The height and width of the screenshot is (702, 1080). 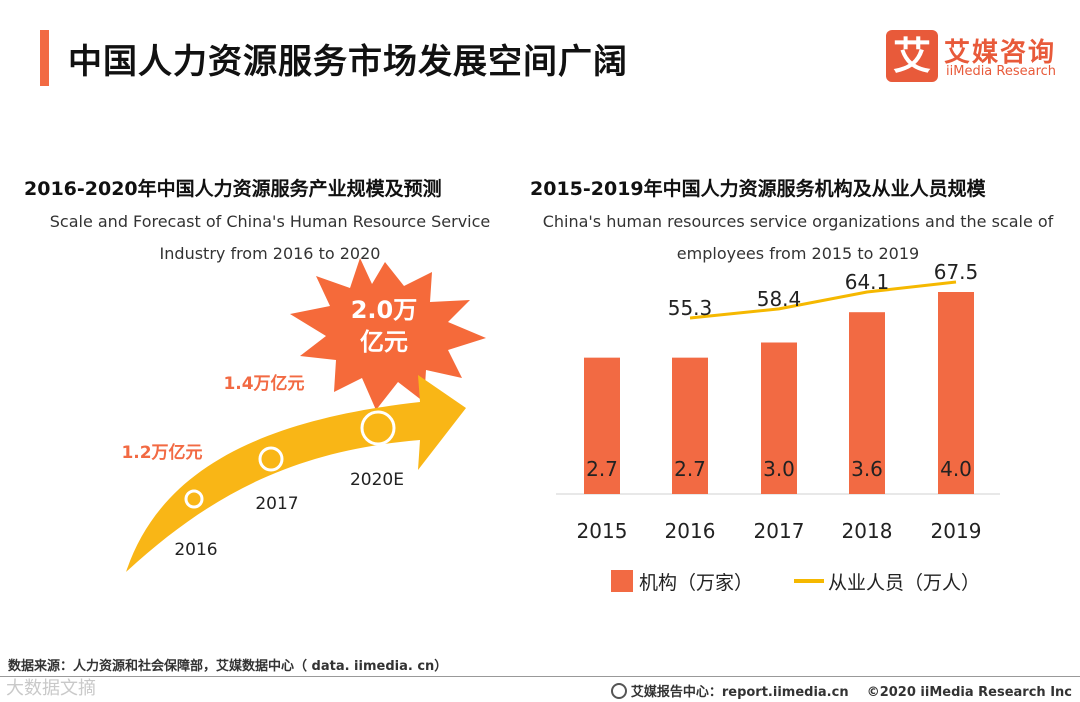 What do you see at coordinates (956, 469) in the screenshot?
I see `bar-label-2019: 4.0` at bounding box center [956, 469].